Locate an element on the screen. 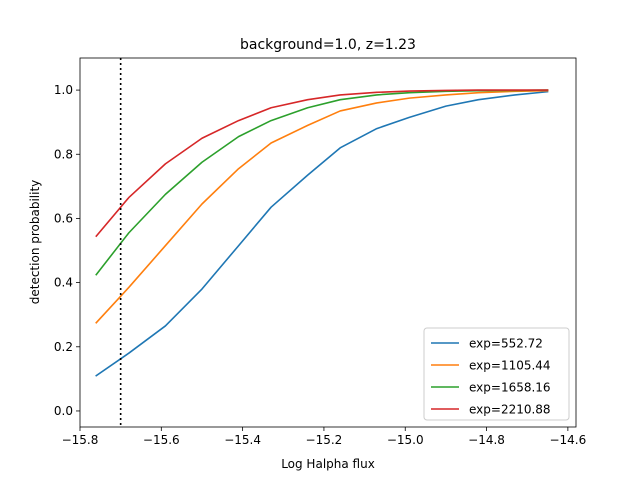  x-tick-label: −15.8 is located at coordinates (80, 440).